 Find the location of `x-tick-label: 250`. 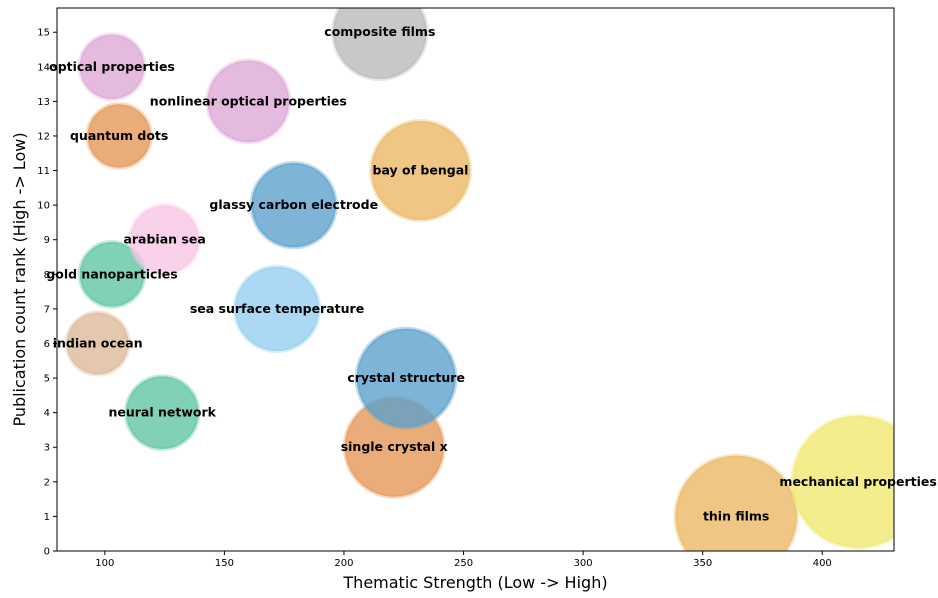

x-tick-label: 250 is located at coordinates (463, 563).